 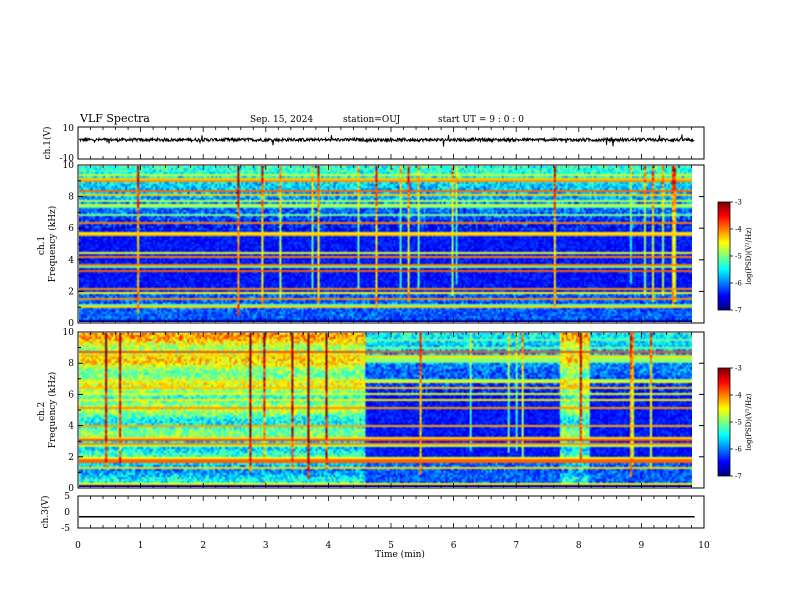 What do you see at coordinates (372, 513) in the screenshot?
I see `ch3-waveform-panel: 5 0 -5 ch.3(V)` at bounding box center [372, 513].